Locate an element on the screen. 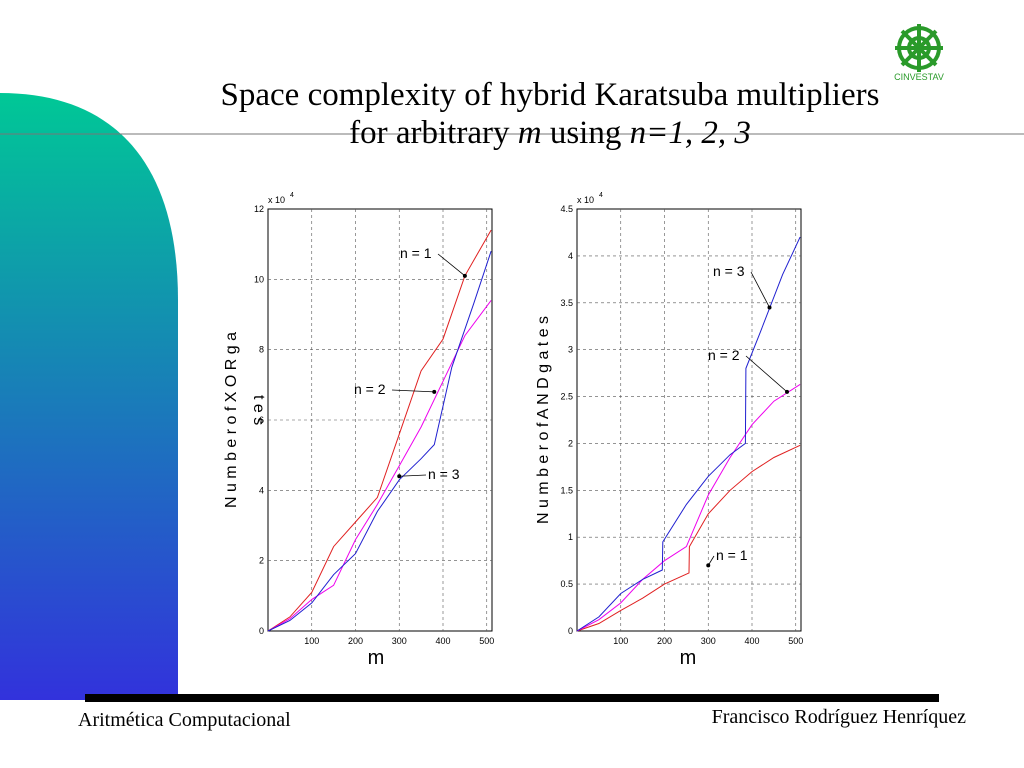  title-var-m: m is located at coordinates (529, 133).